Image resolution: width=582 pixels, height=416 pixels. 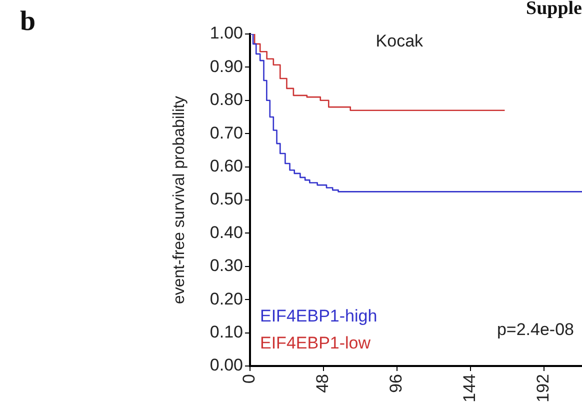 I want to click on y-tick-label: 0.60, so click(x=226, y=166).